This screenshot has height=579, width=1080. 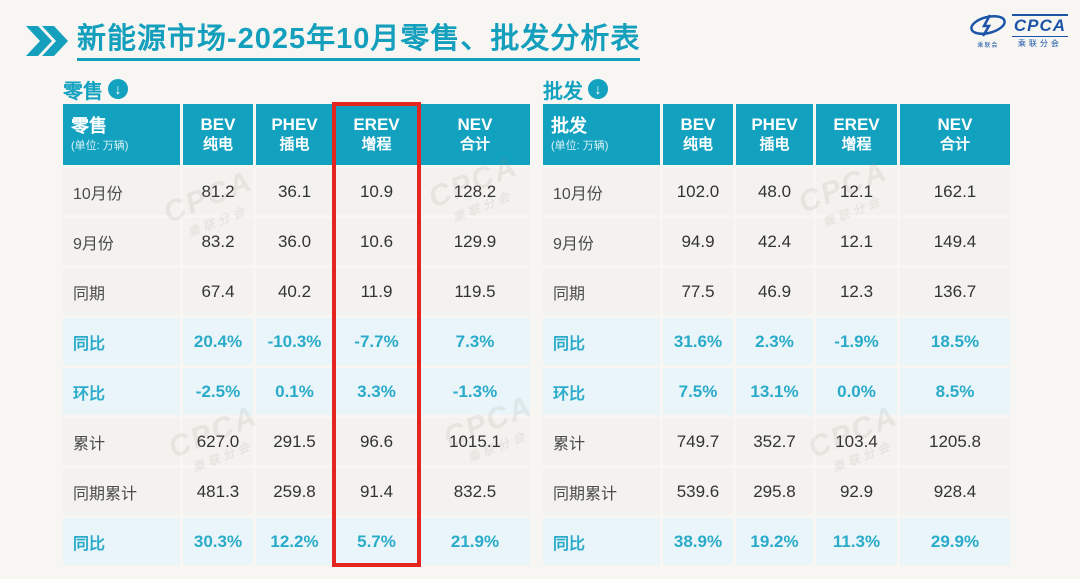 I want to click on logo-subtitle: 乘联分会, so click(x=1039, y=43).